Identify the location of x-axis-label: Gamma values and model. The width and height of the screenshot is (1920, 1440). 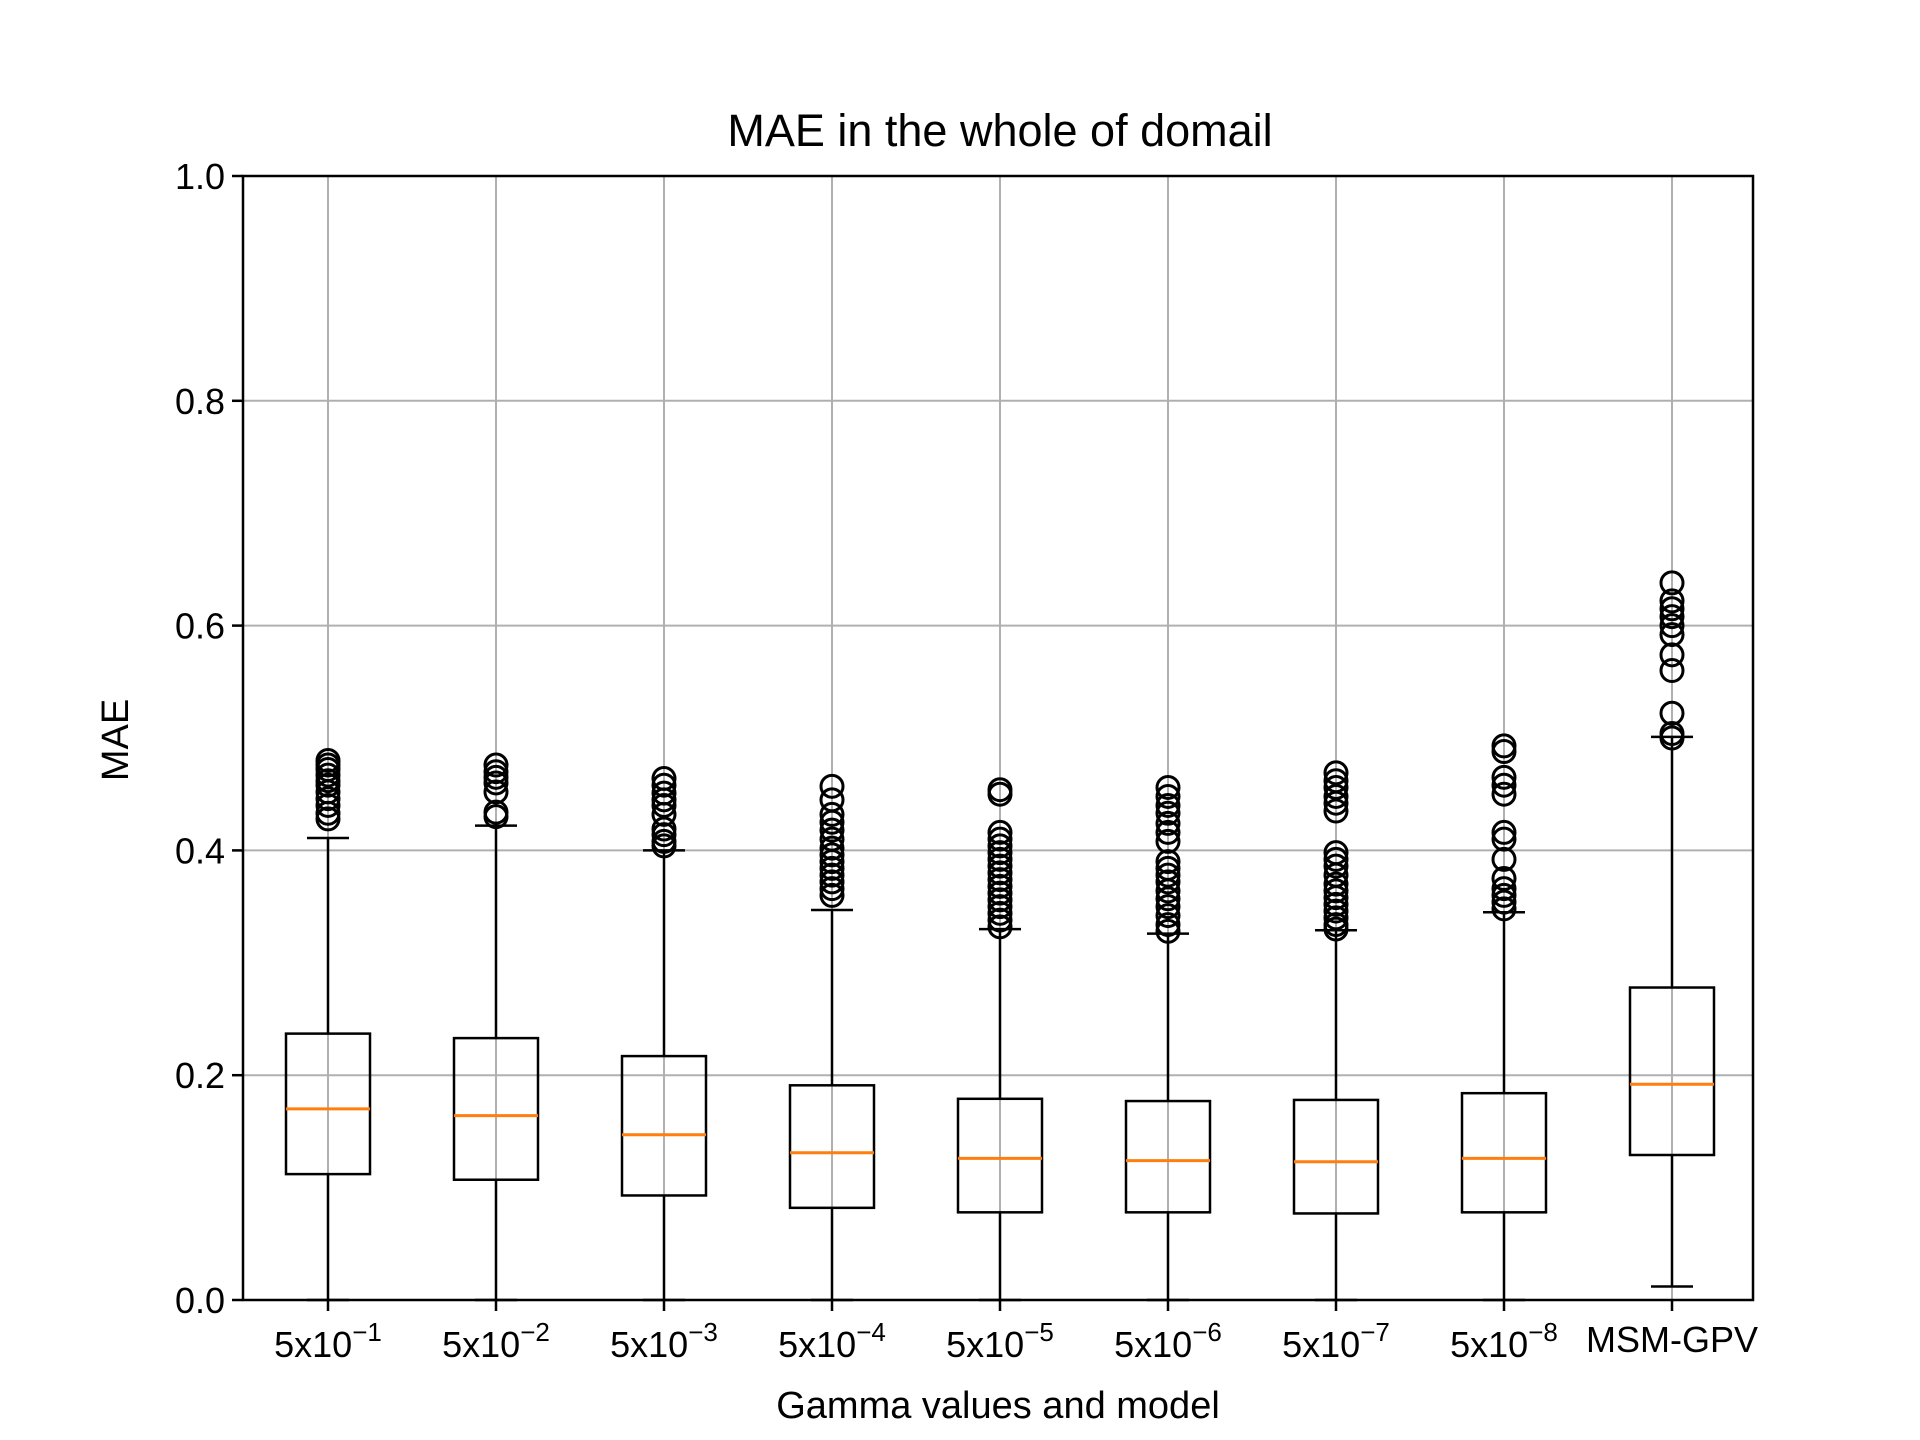
(998, 1406).